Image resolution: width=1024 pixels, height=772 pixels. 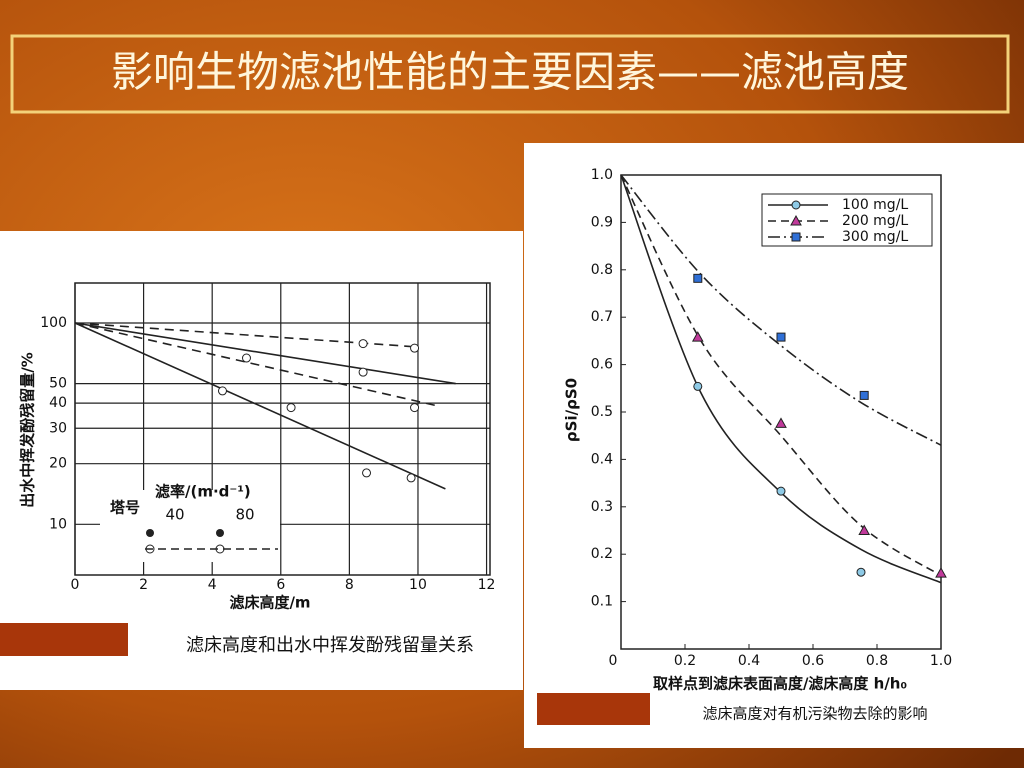 What do you see at coordinates (190, 526) in the screenshot?
I see `legend-bg` at bounding box center [190, 526].